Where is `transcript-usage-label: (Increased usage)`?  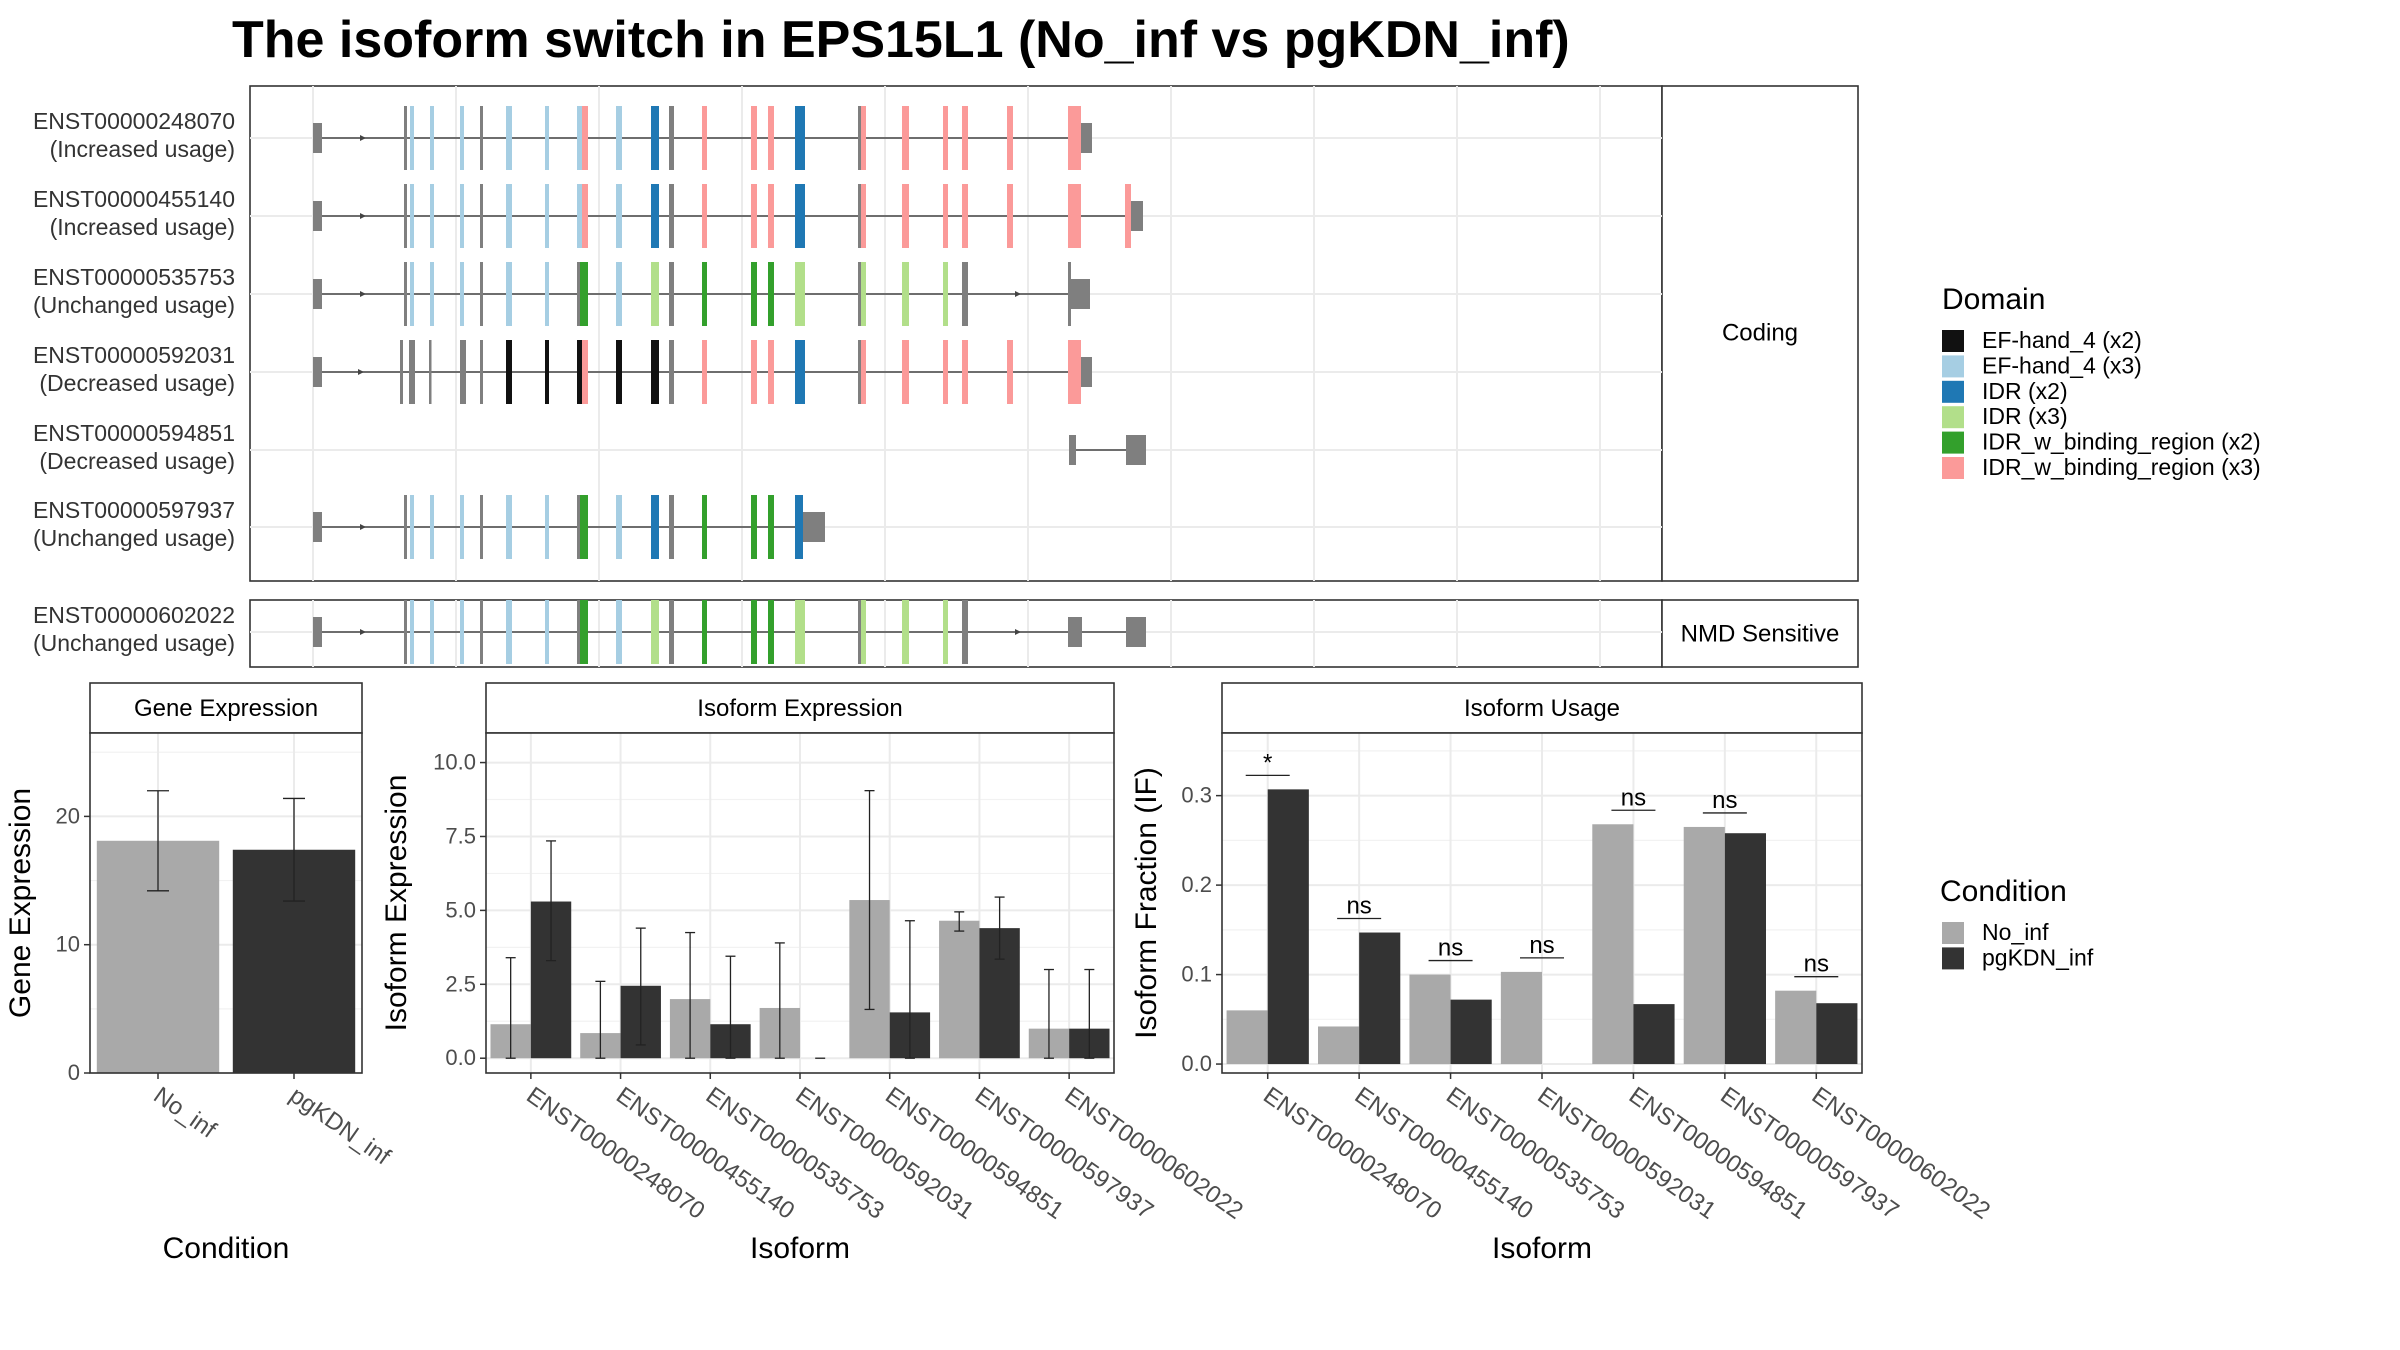 transcript-usage-label: (Increased usage) is located at coordinates (142, 149).